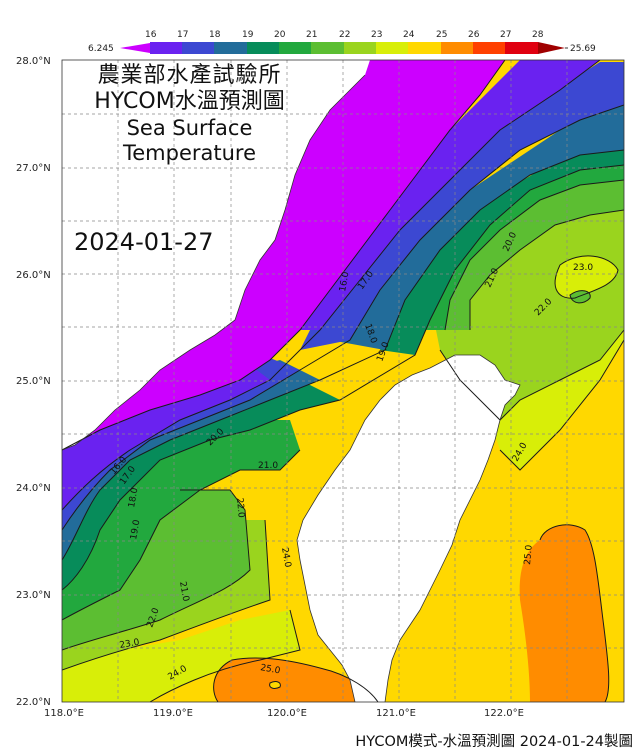  What do you see at coordinates (494, 742) in the screenshot?
I see `footer-caption: HYCOM模式-水溫預測圖 2024-01-24製圖` at bounding box center [494, 742].